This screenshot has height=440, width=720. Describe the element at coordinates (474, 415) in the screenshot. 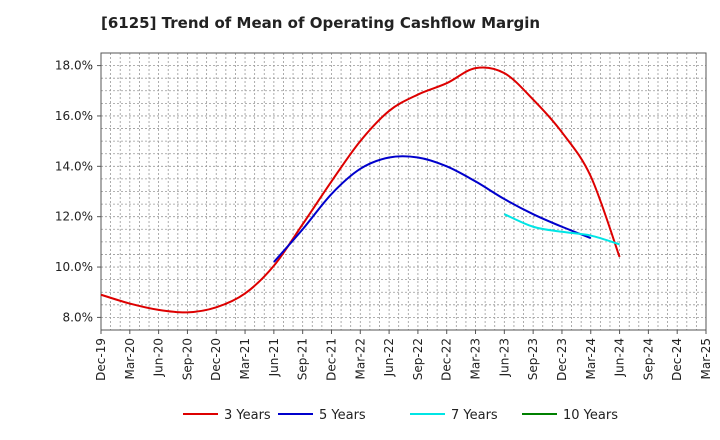

I see `legend-label-7-years: 7 Years` at that location.